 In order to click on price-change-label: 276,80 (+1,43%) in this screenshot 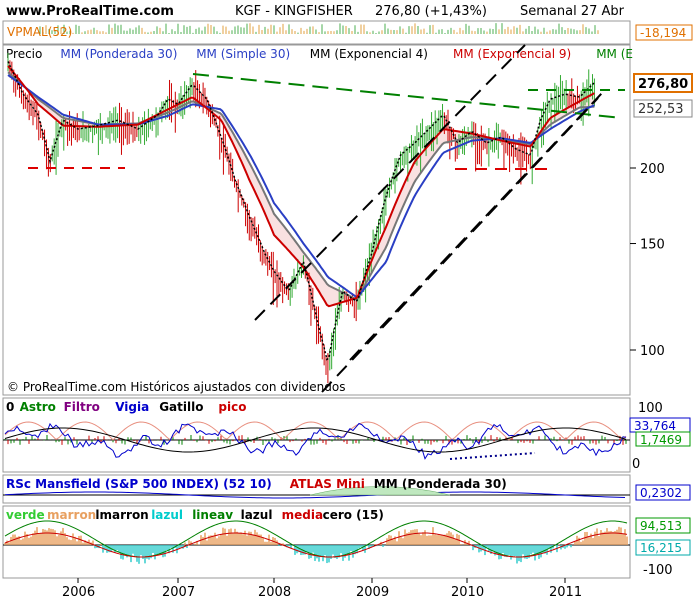, I will do `click(431, 11)`.